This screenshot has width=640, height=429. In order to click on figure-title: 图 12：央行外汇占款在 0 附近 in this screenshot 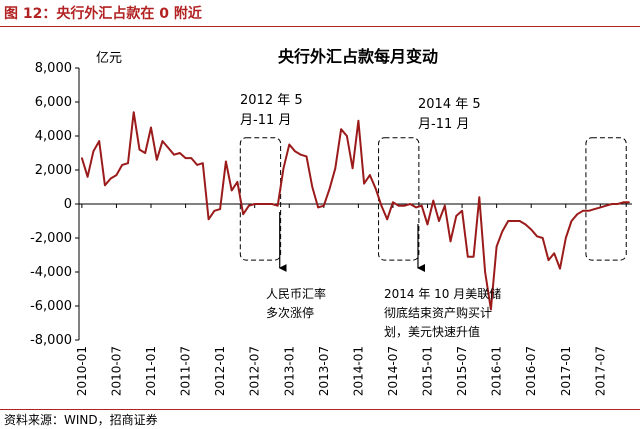, I will do `click(103, 14)`.